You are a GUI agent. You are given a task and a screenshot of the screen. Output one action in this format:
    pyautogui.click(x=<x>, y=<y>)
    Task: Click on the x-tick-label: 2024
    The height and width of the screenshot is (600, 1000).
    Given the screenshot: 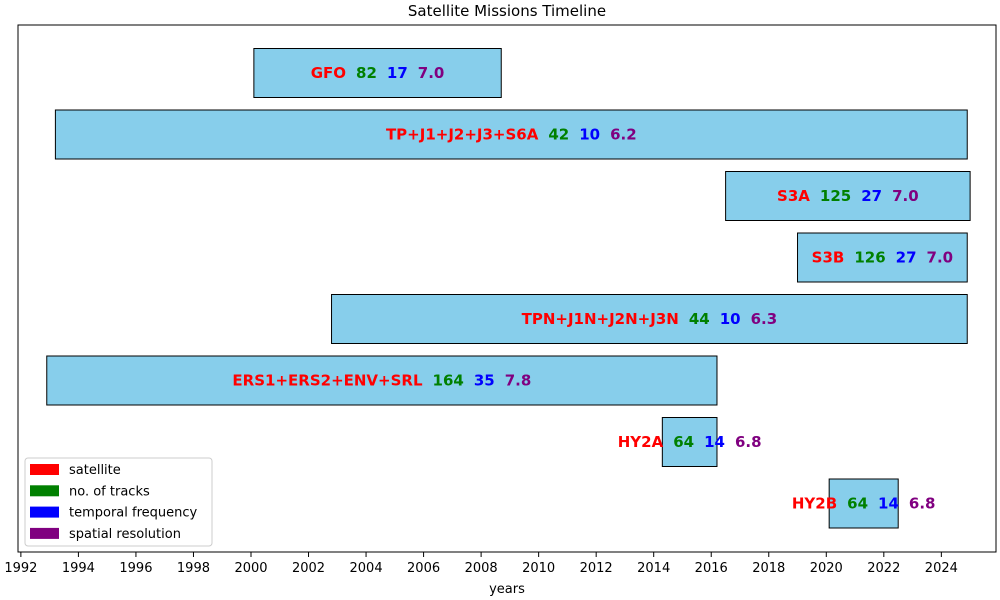 What is the action you would take?
    pyautogui.click(x=941, y=568)
    